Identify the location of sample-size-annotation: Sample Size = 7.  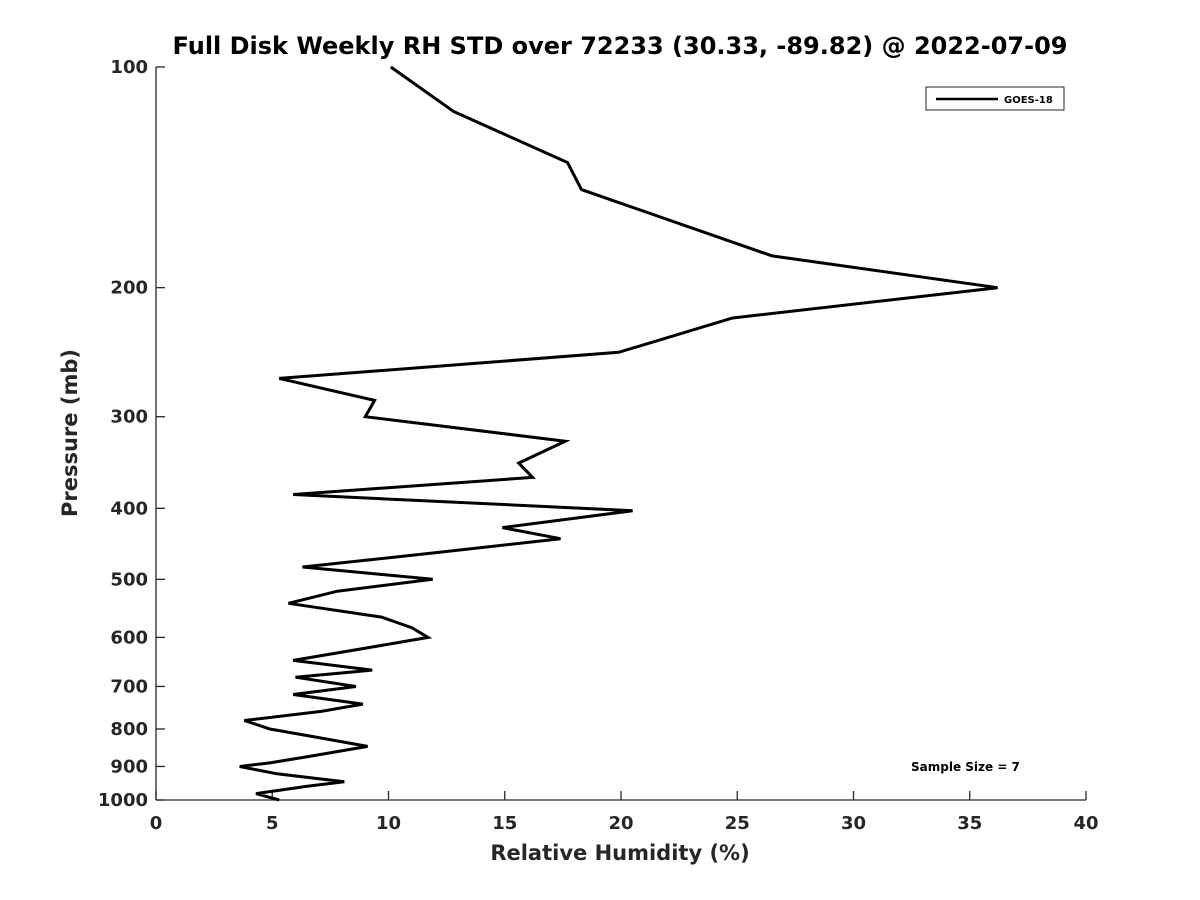
(965, 767).